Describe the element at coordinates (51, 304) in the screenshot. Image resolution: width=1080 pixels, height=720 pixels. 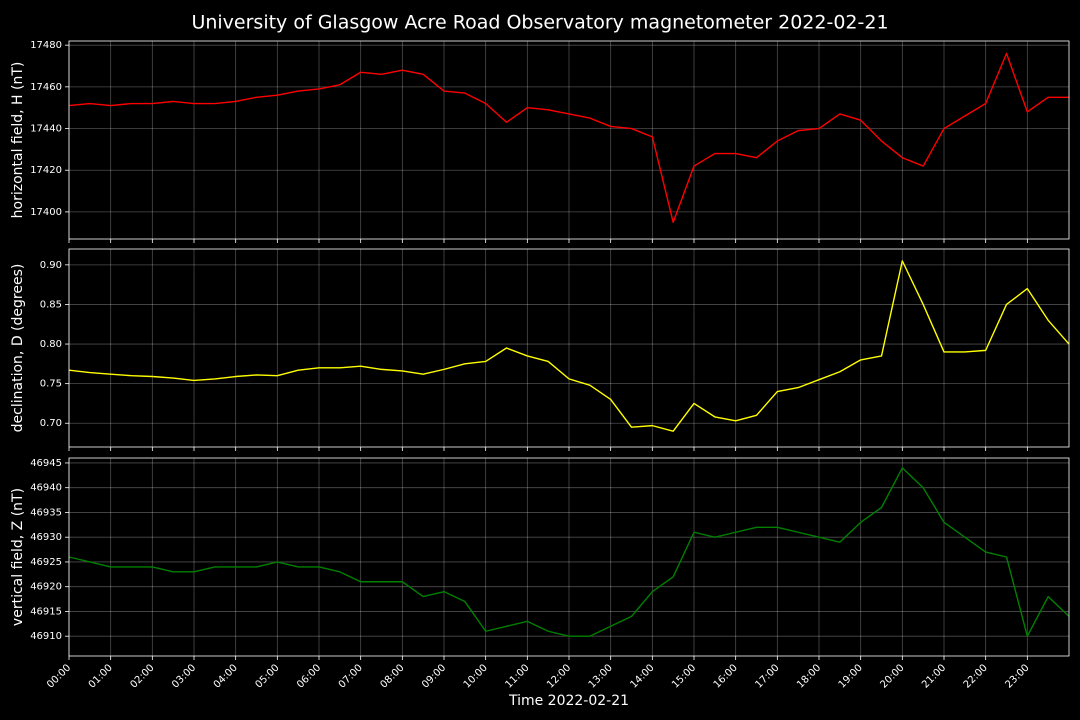
I see `y-tick-label: 0.85` at that location.